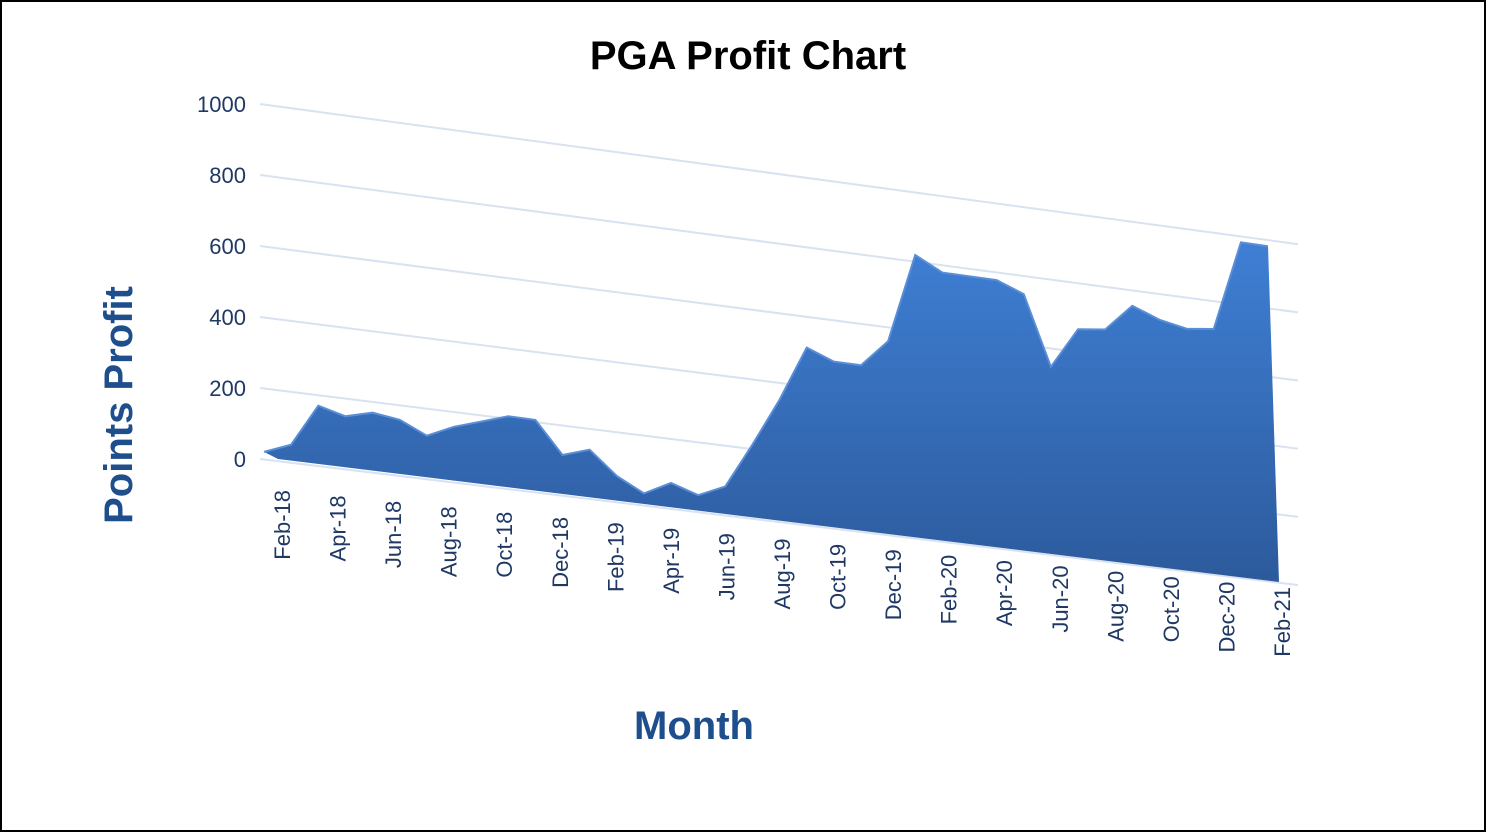  Describe the element at coordinates (615, 557) in the screenshot. I see `x-tick-label: Feb-19` at that location.